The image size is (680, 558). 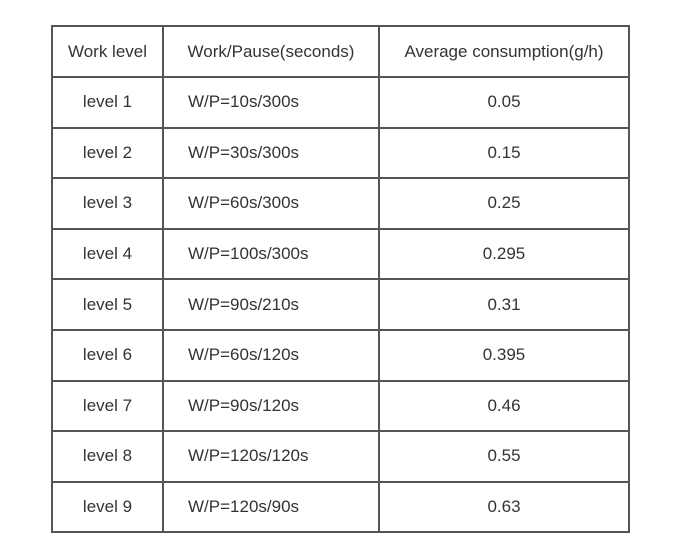 What do you see at coordinates (271, 153) in the screenshot?
I see `table-cell: W/P=30s/300s` at bounding box center [271, 153].